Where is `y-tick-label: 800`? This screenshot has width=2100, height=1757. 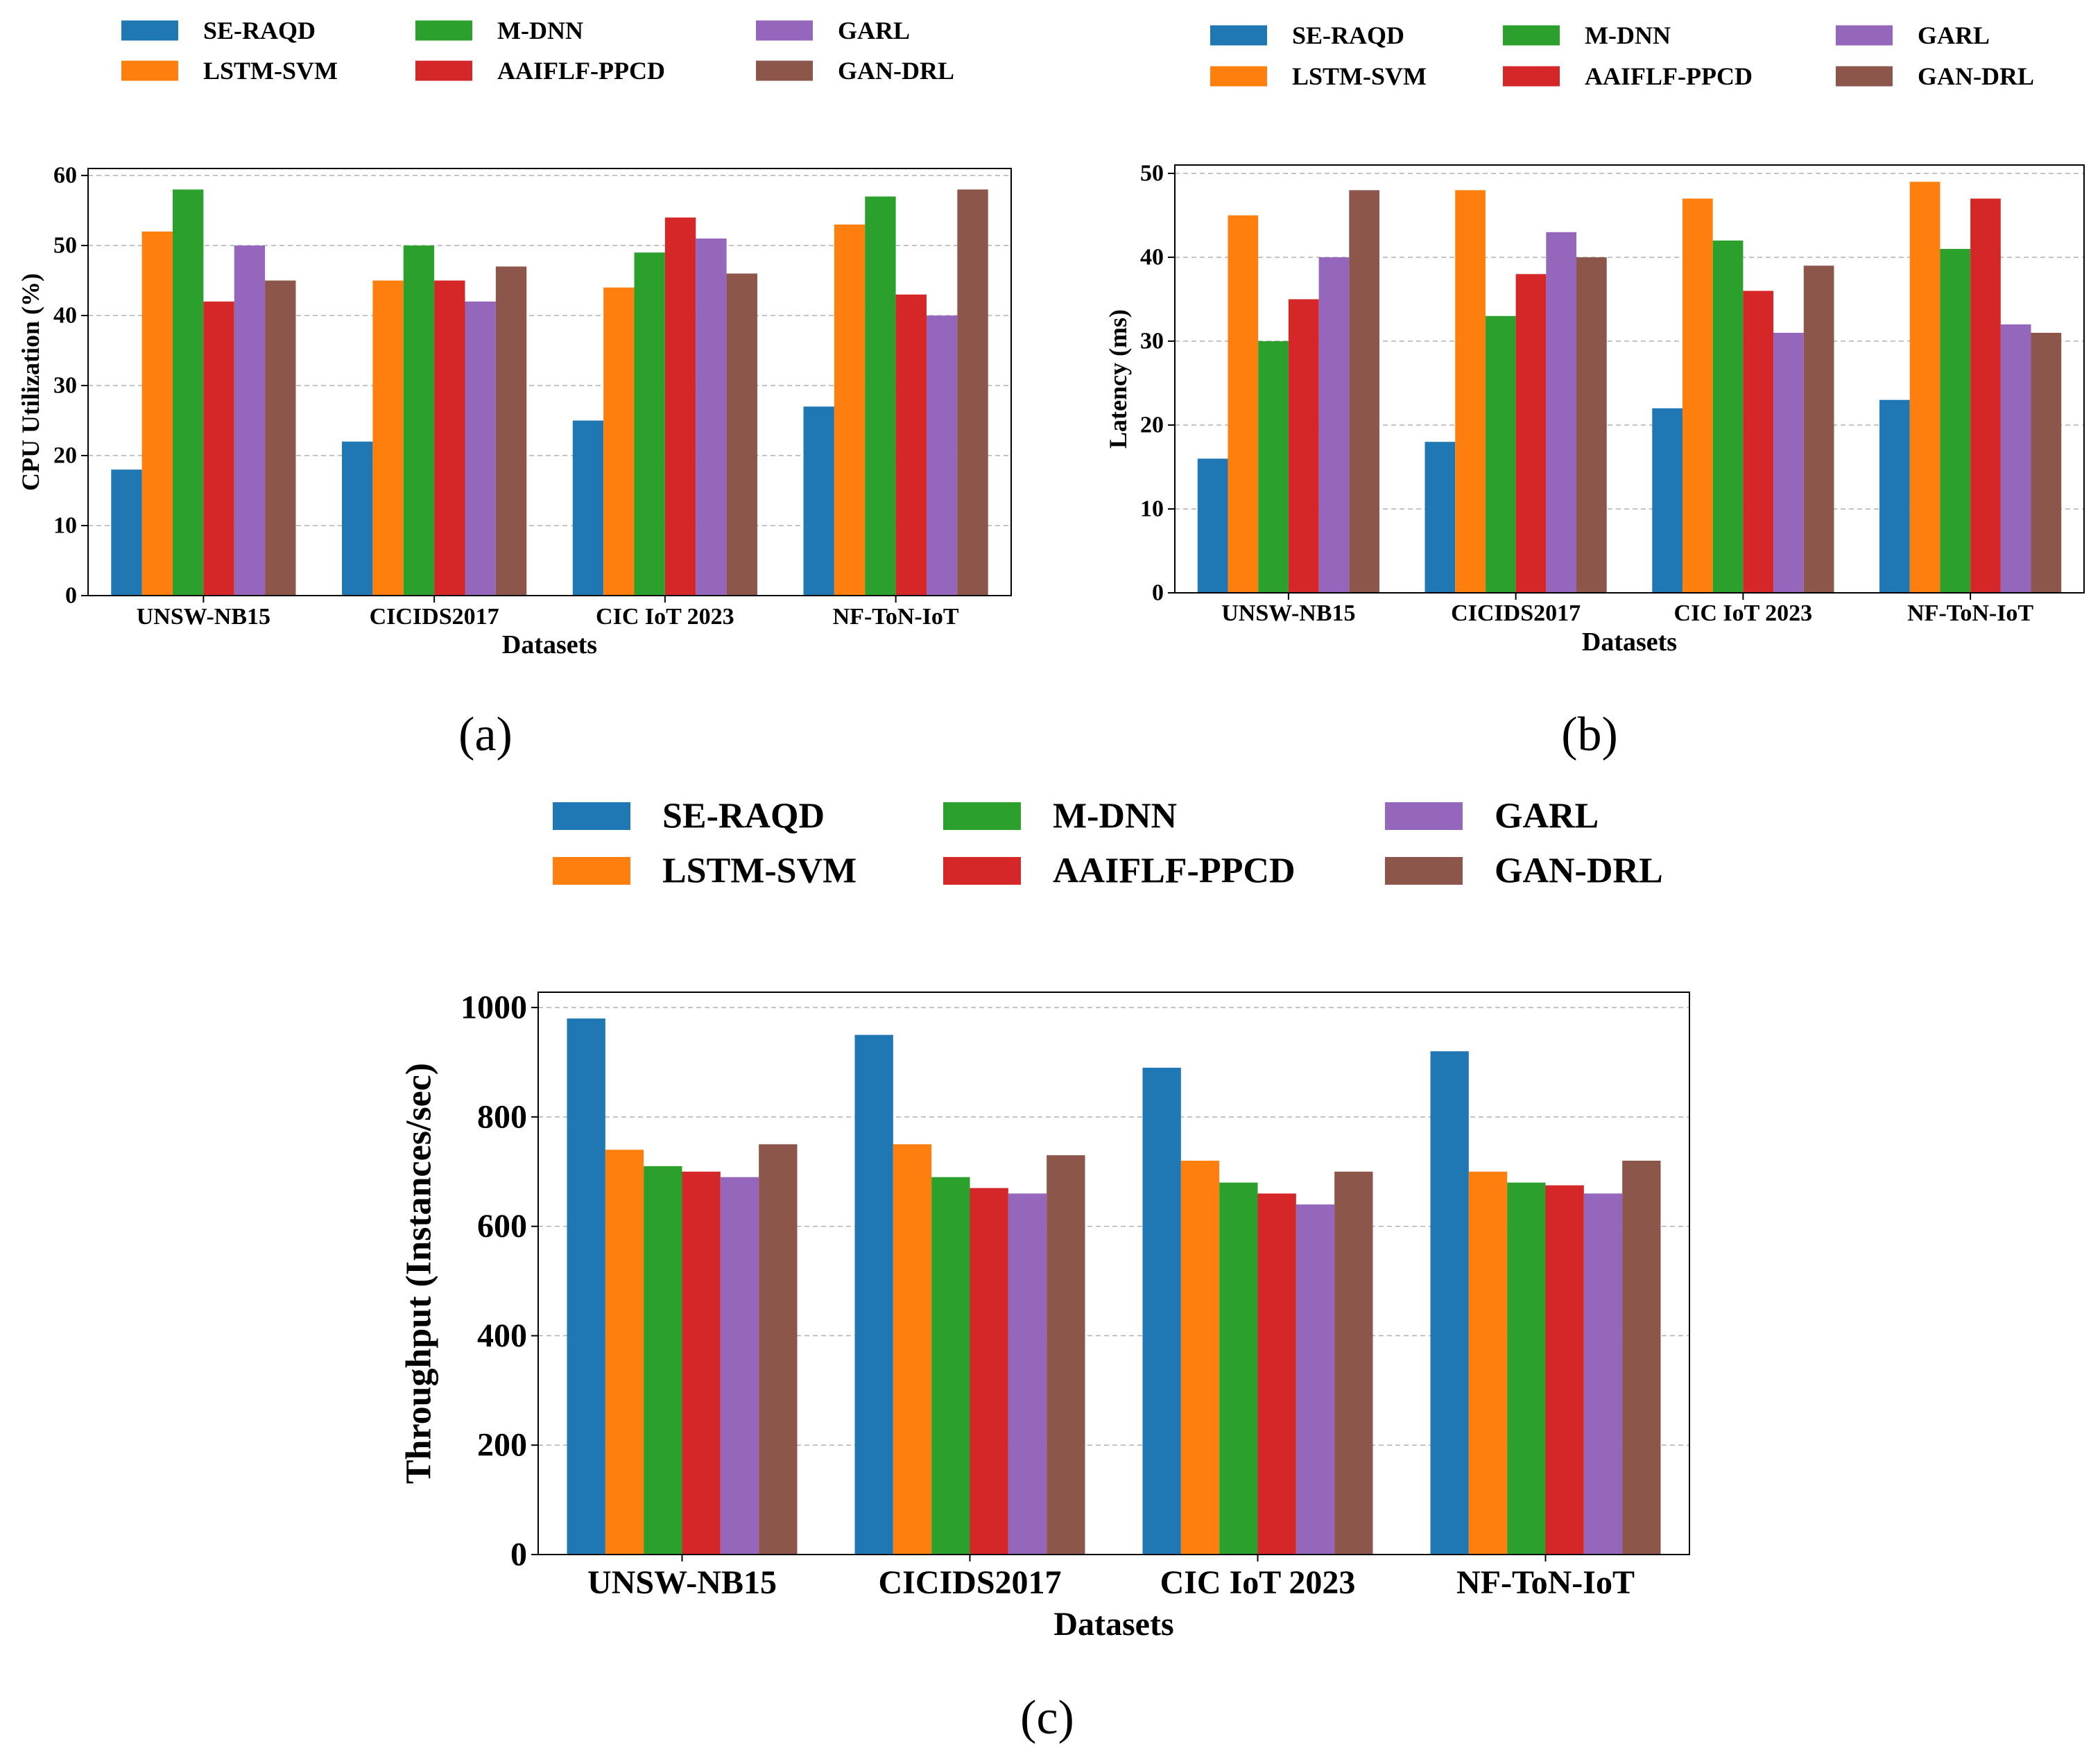 y-tick-label: 800 is located at coordinates (502, 1116).